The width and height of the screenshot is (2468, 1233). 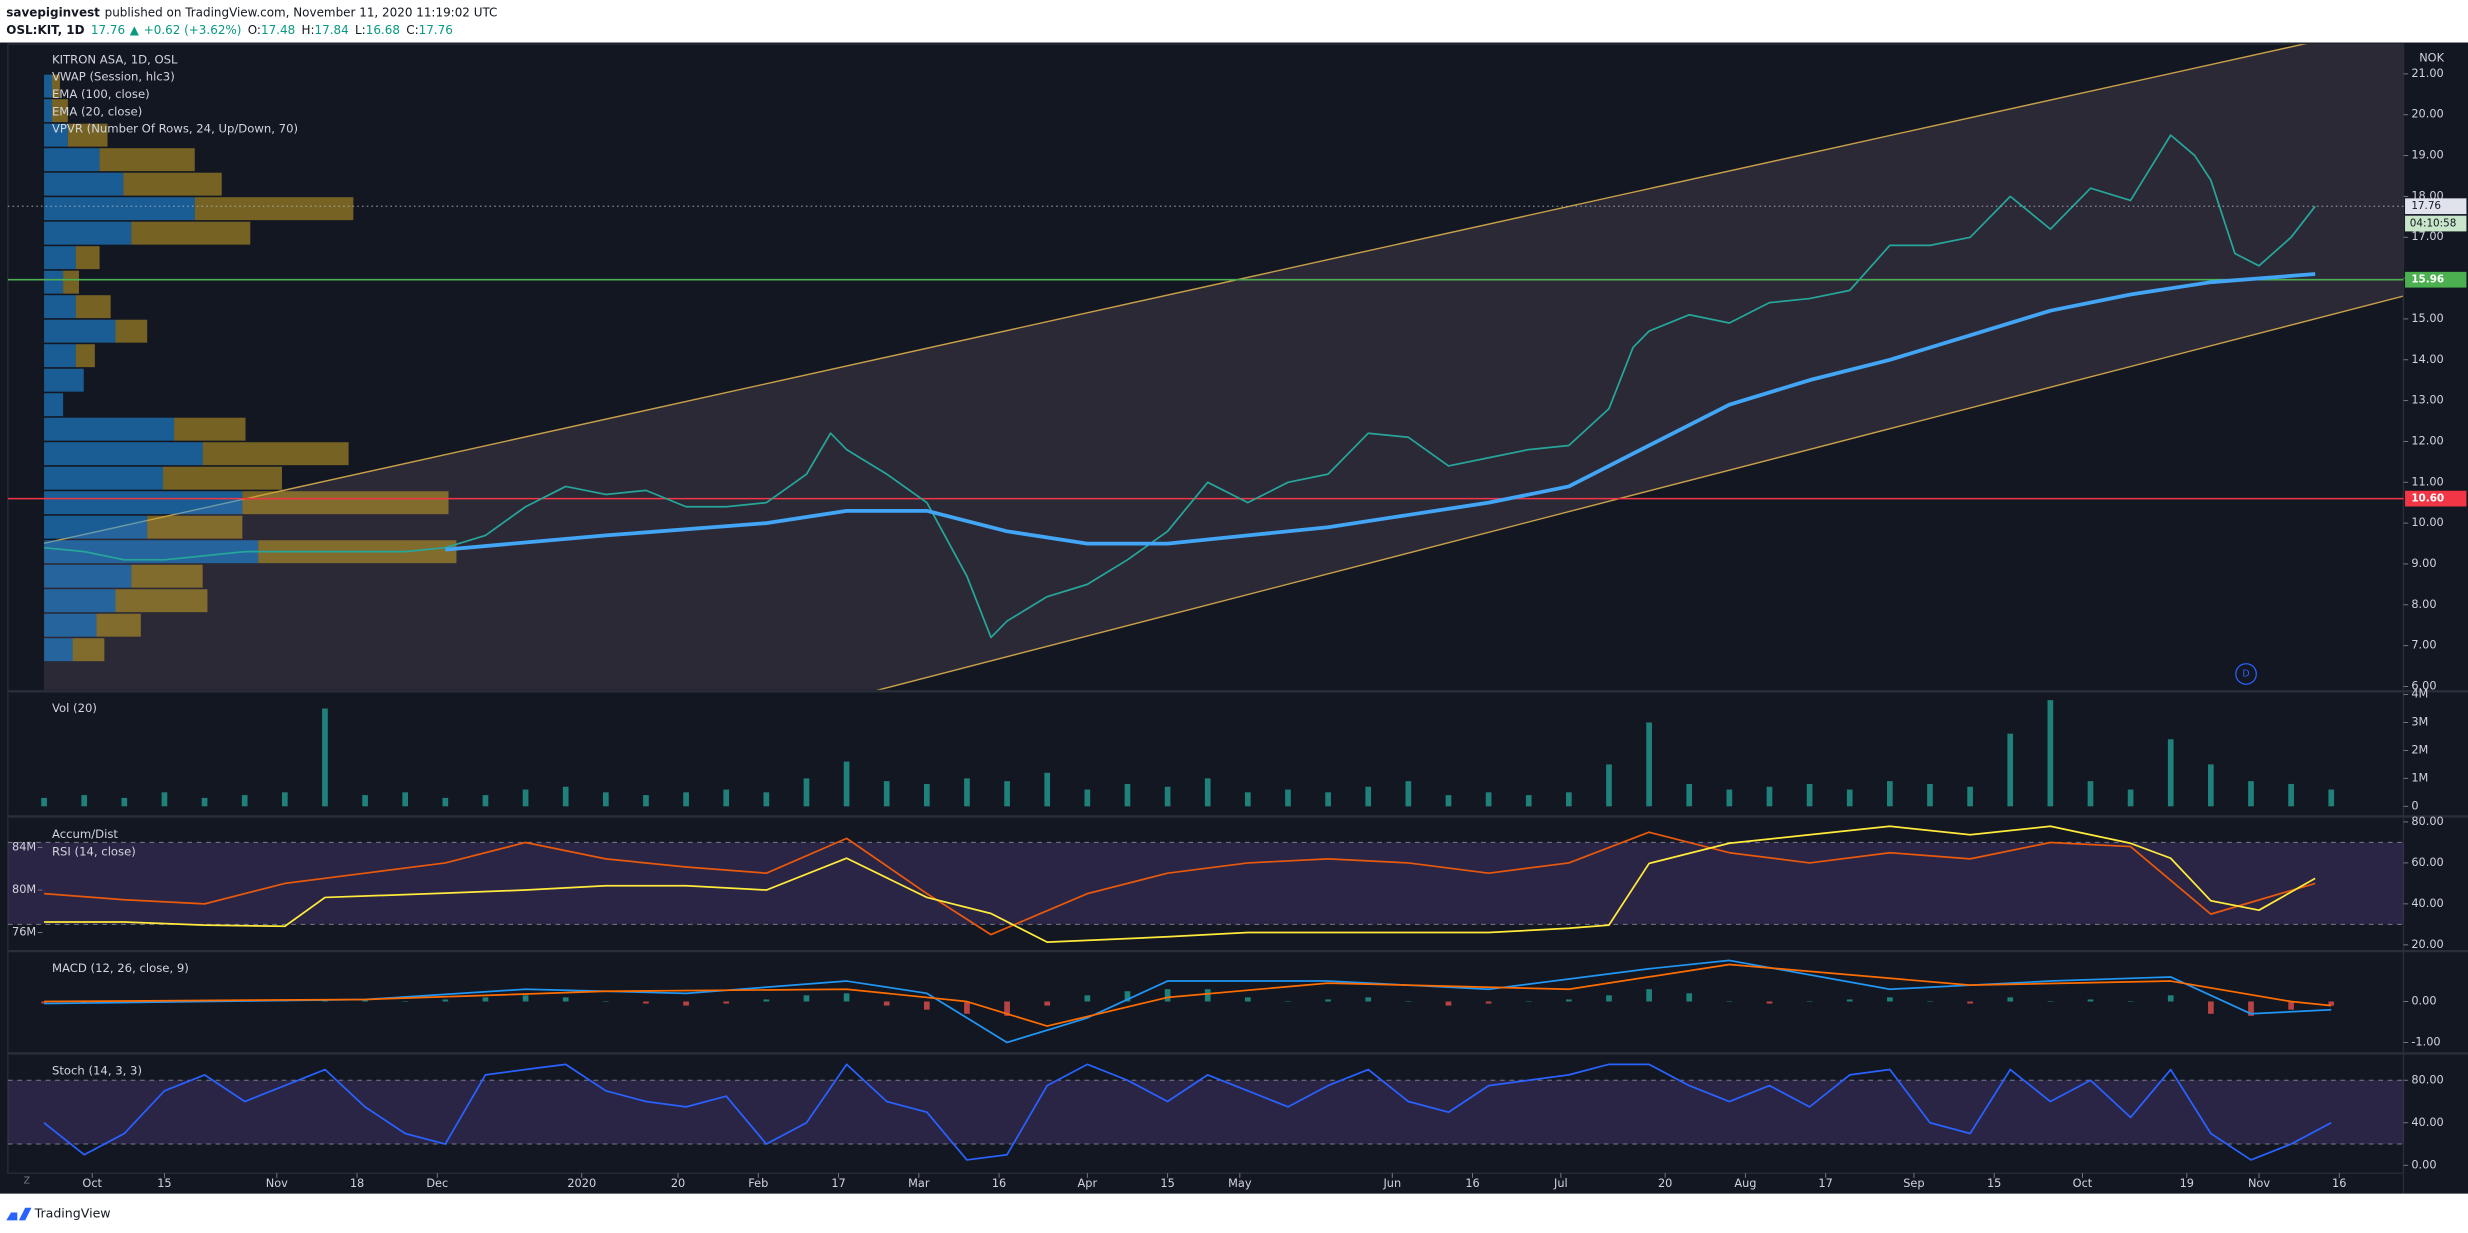 I want to click on zoom-icon: Z, so click(x=27, y=1181).